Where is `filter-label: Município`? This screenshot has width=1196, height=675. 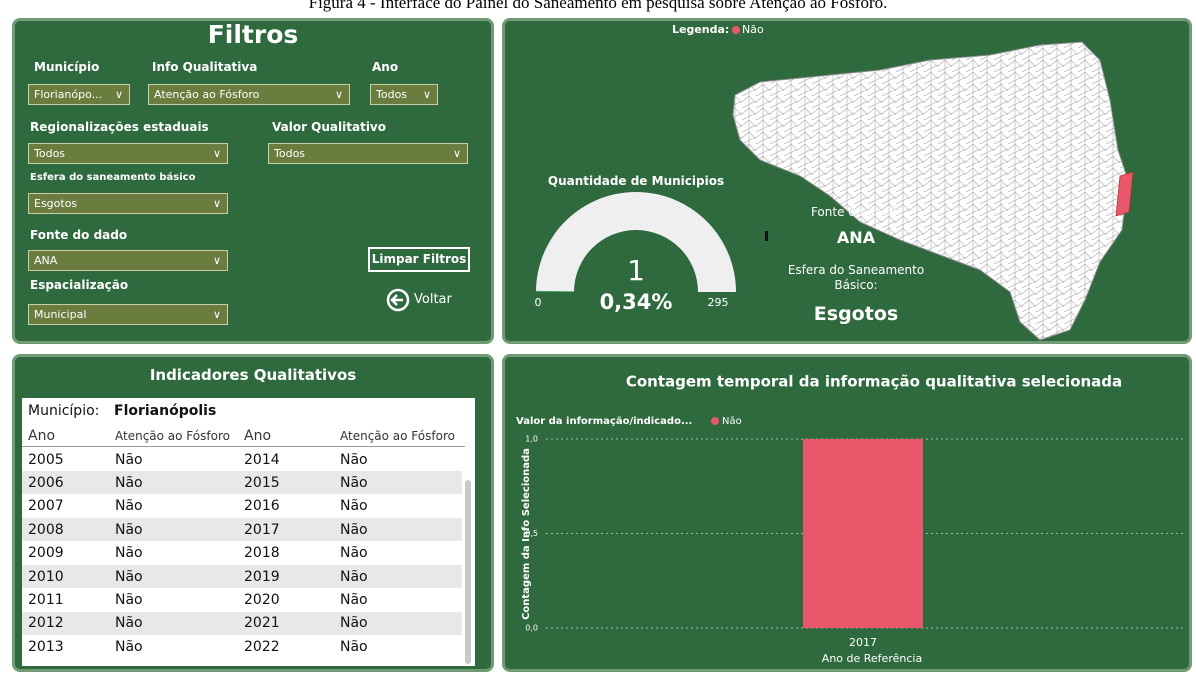
filter-label: Município is located at coordinates (67, 67).